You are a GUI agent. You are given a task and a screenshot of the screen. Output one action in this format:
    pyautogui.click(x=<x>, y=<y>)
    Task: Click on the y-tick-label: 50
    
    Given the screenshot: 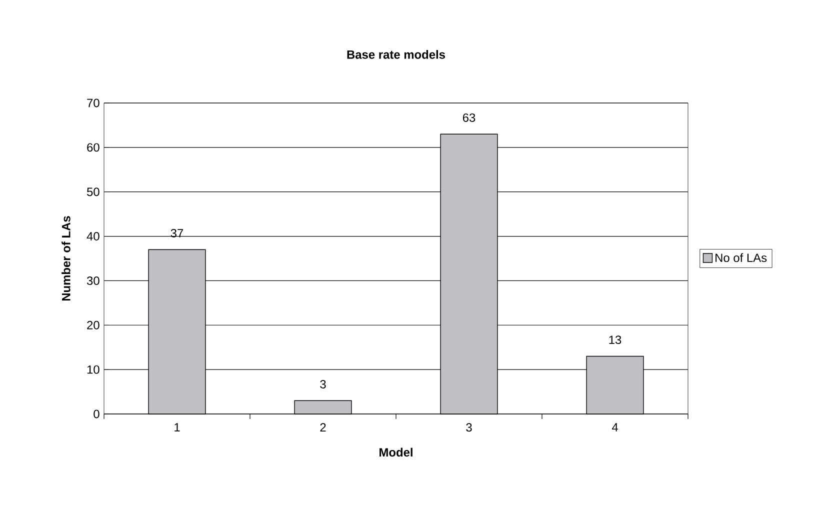 What is the action you would take?
    pyautogui.click(x=93, y=192)
    